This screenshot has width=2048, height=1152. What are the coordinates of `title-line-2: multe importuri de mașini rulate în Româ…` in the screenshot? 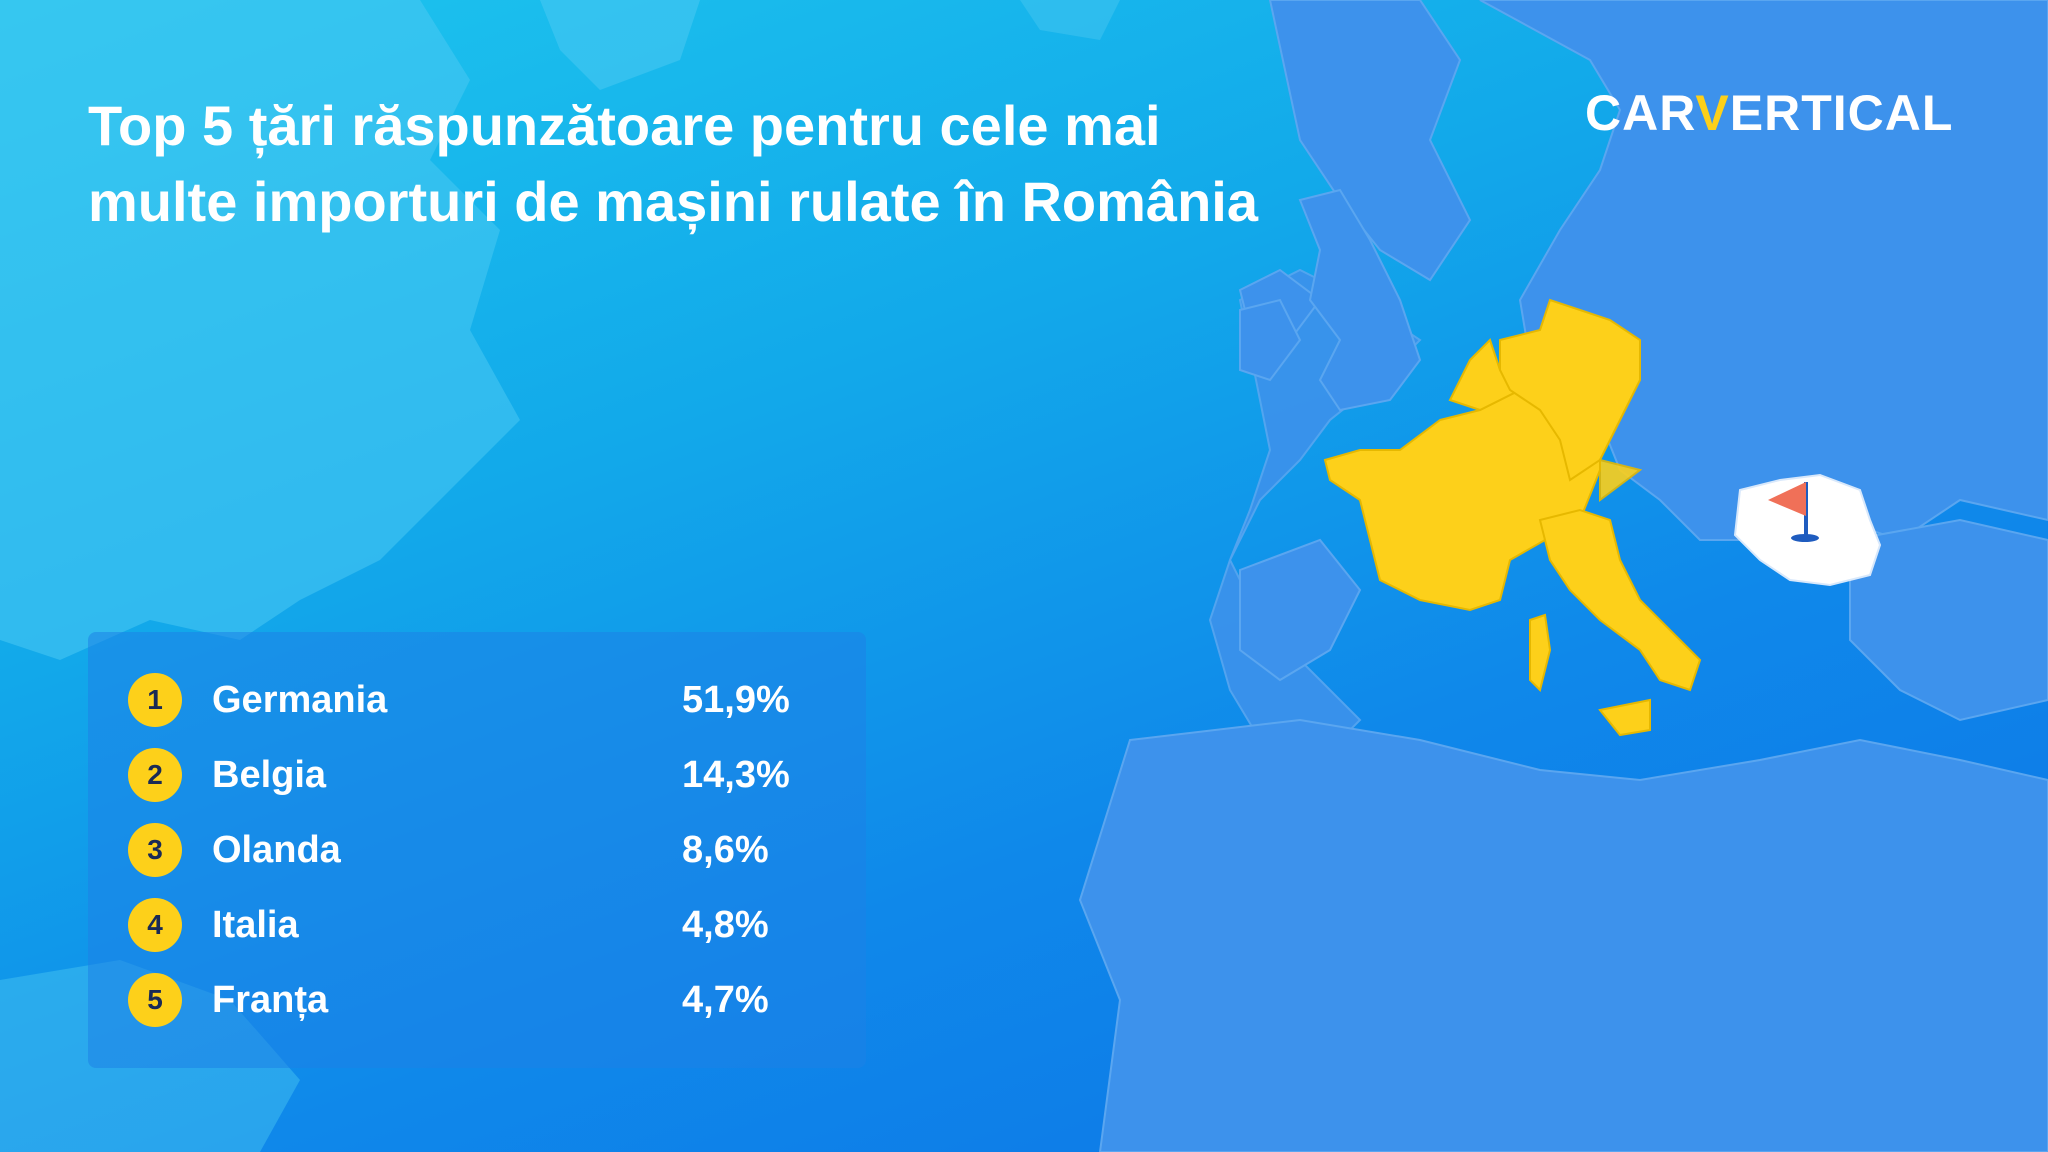 It's located at (673, 201).